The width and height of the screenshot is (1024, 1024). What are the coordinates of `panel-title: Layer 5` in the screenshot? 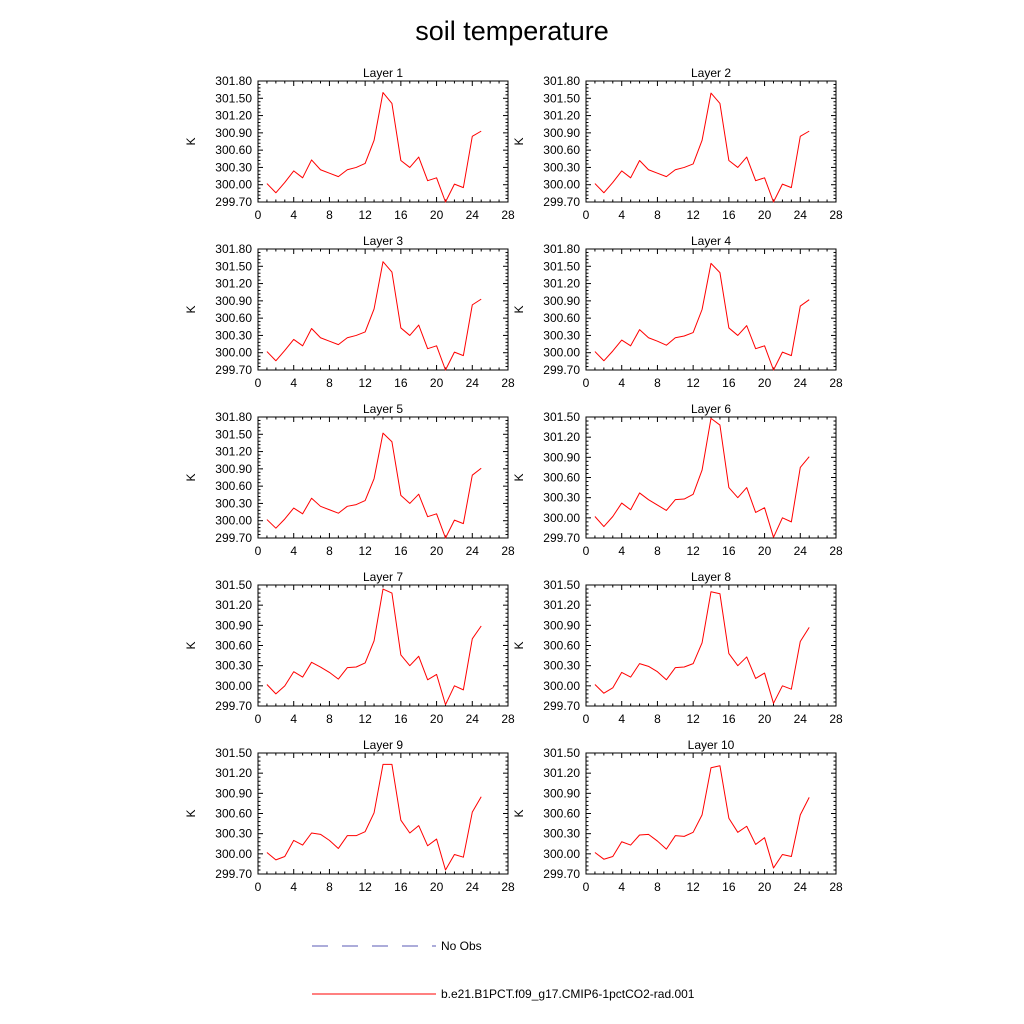 It's located at (383, 409).